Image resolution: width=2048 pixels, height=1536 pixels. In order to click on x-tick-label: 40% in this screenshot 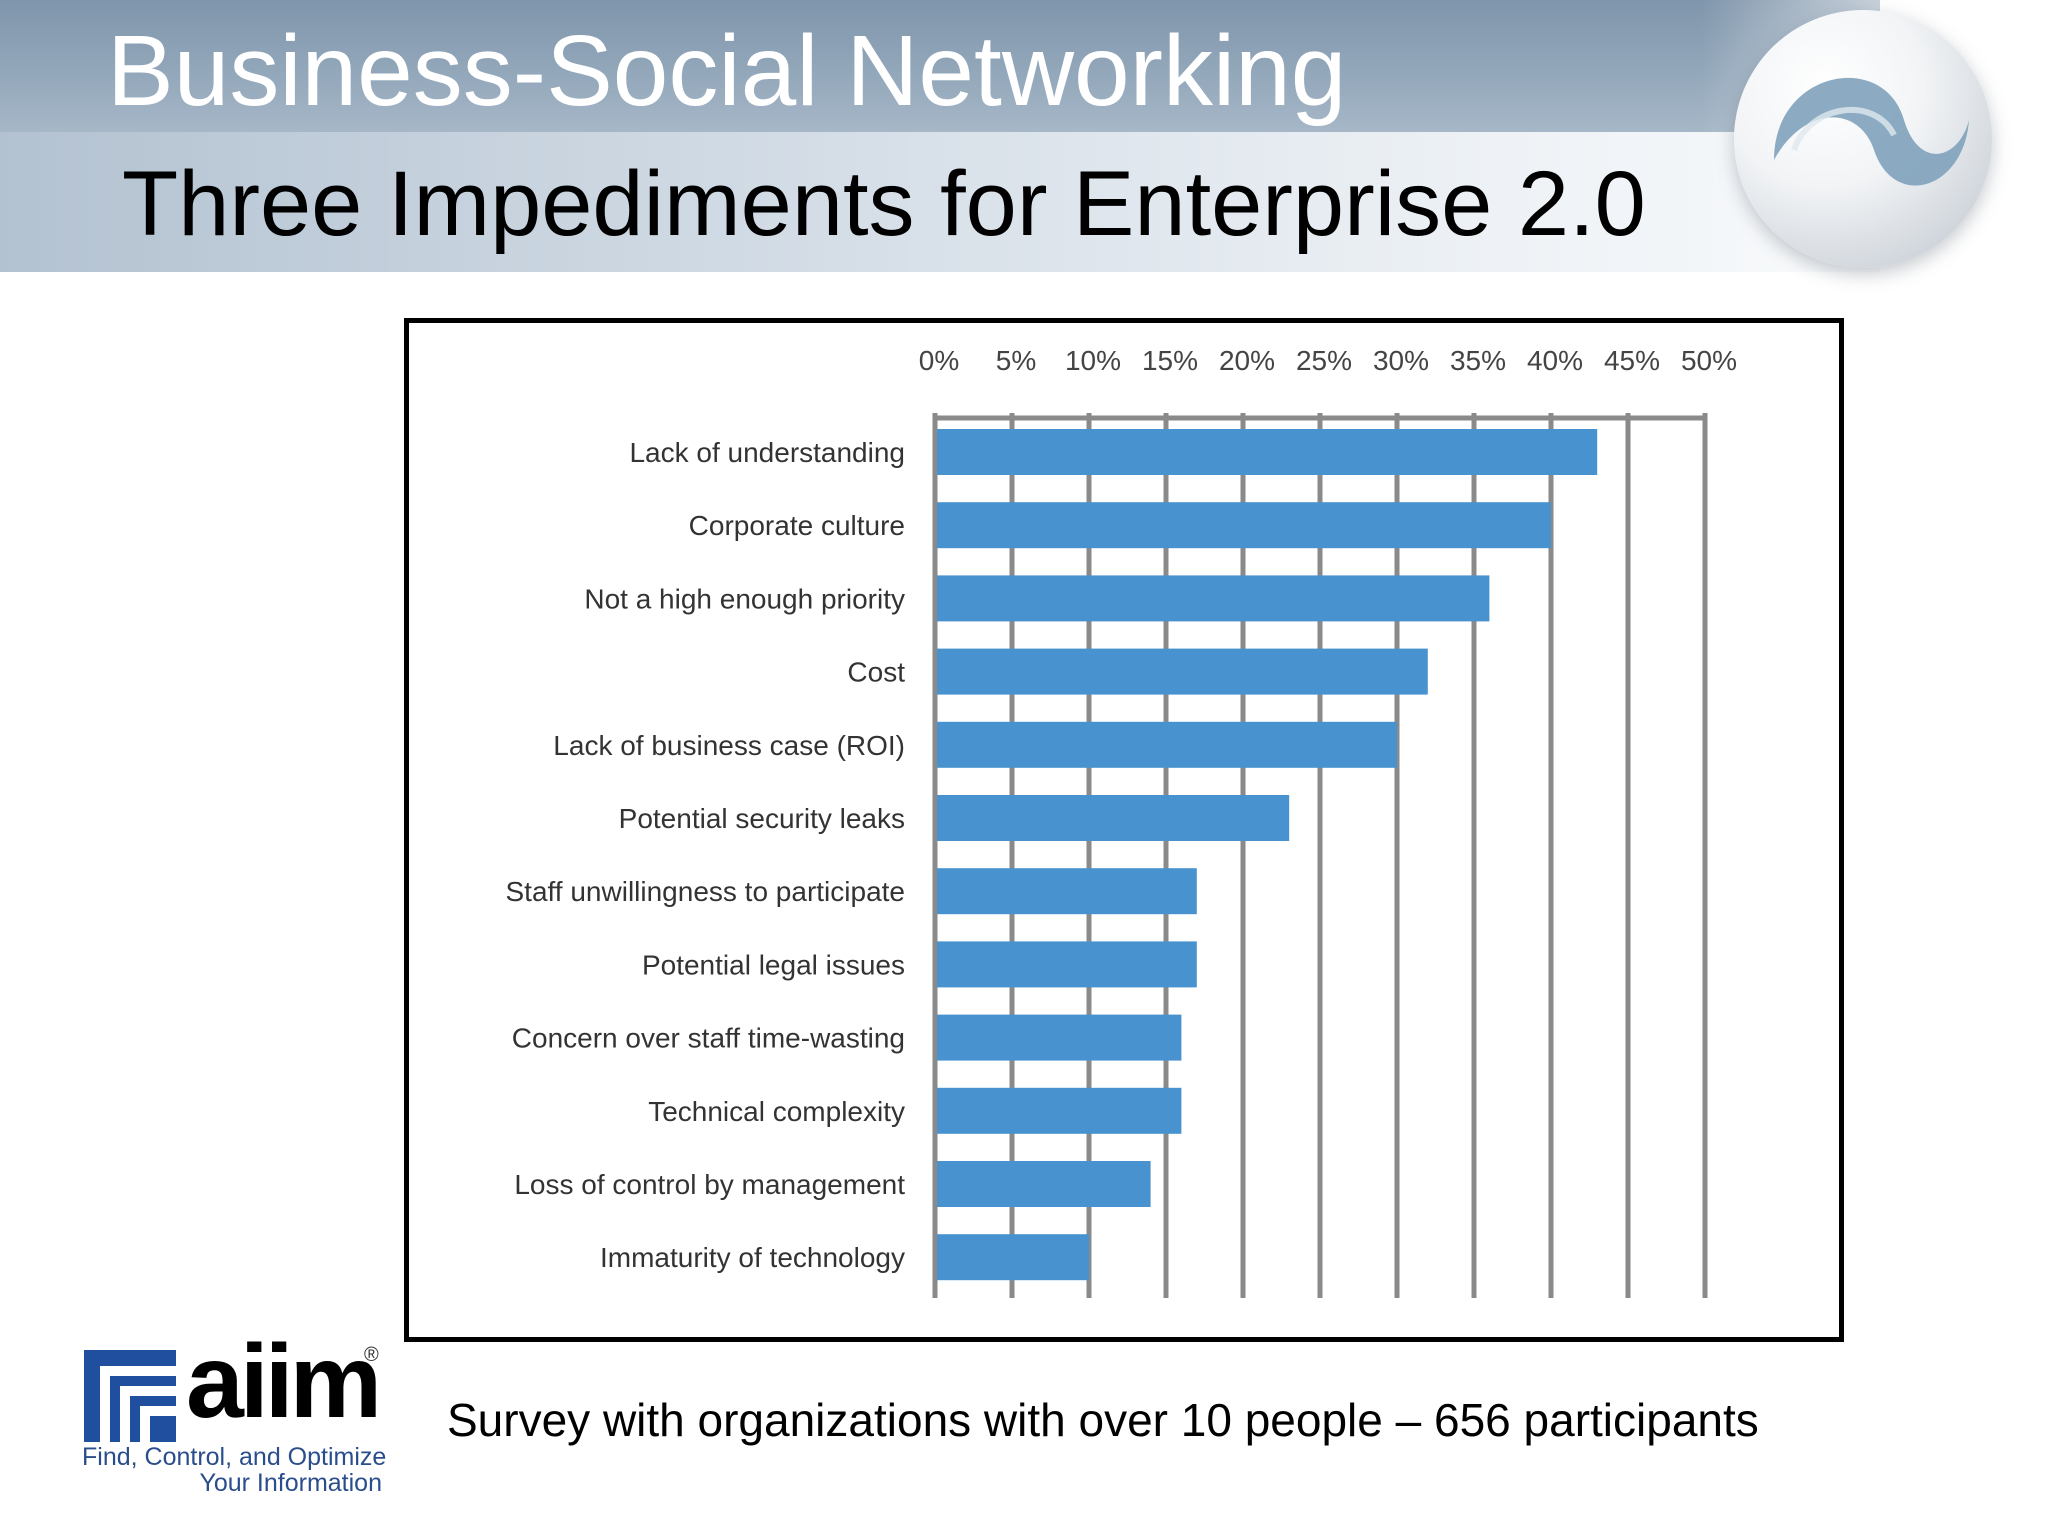, I will do `click(1555, 360)`.